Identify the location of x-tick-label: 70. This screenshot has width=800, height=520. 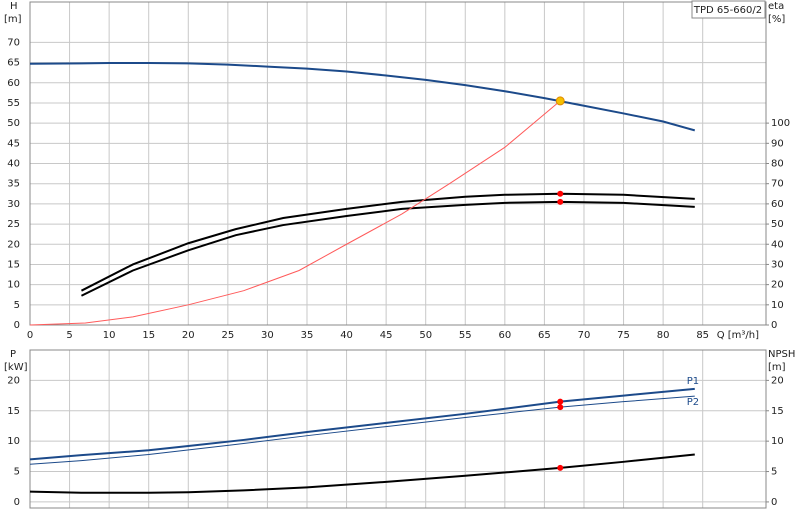
(584, 335).